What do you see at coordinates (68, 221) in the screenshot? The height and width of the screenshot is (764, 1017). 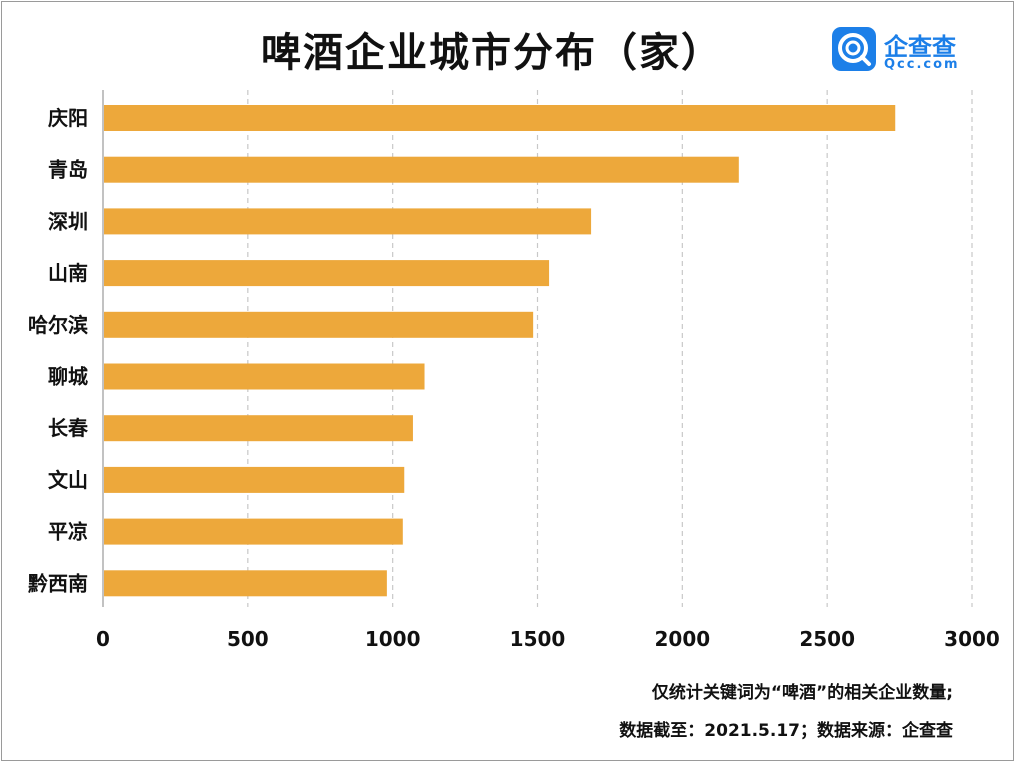 I see `category-label-2: 深圳` at bounding box center [68, 221].